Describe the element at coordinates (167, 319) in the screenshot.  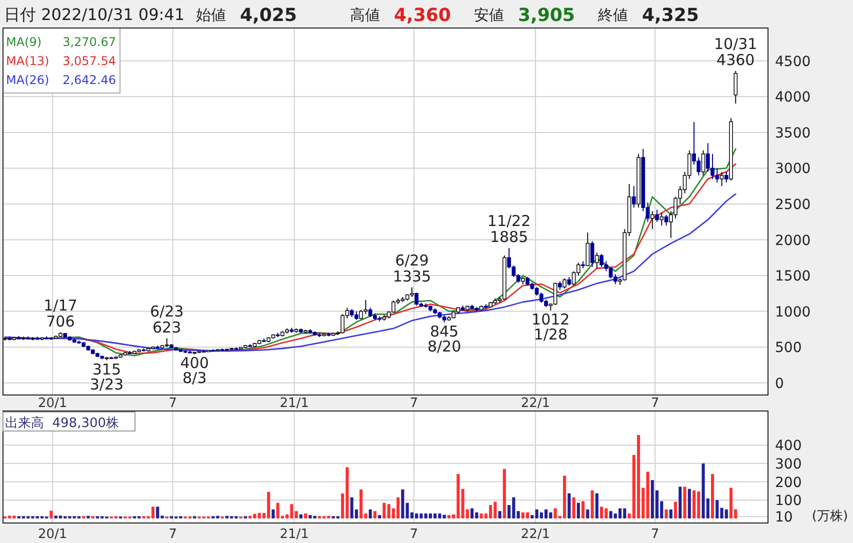
I see `annotation: 6/23 623` at that location.